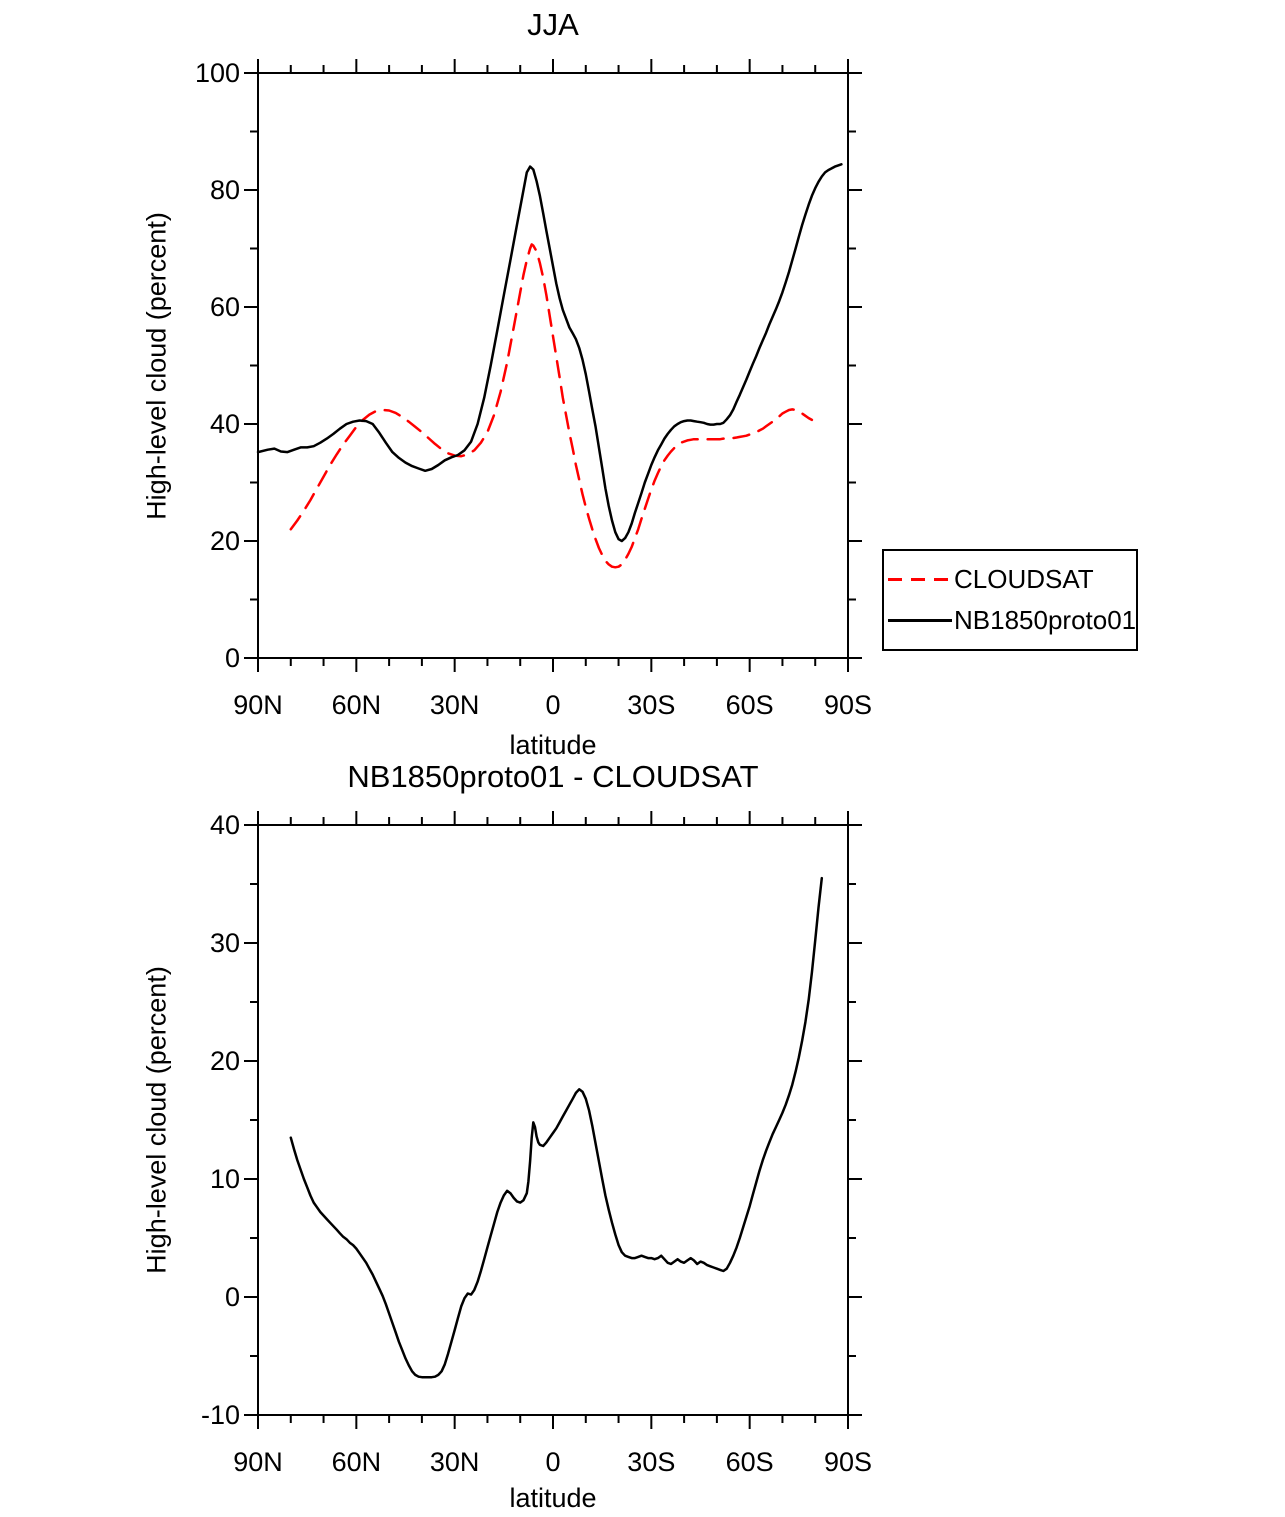 The image size is (1285, 1517). What do you see at coordinates (225, 190) in the screenshot?
I see `y-tick-label: 80` at bounding box center [225, 190].